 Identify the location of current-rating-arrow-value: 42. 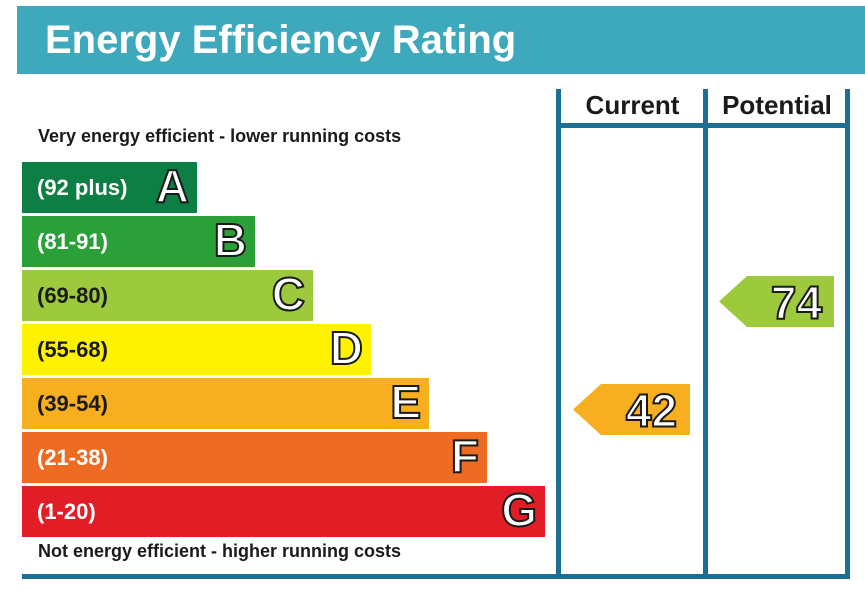
(651, 411).